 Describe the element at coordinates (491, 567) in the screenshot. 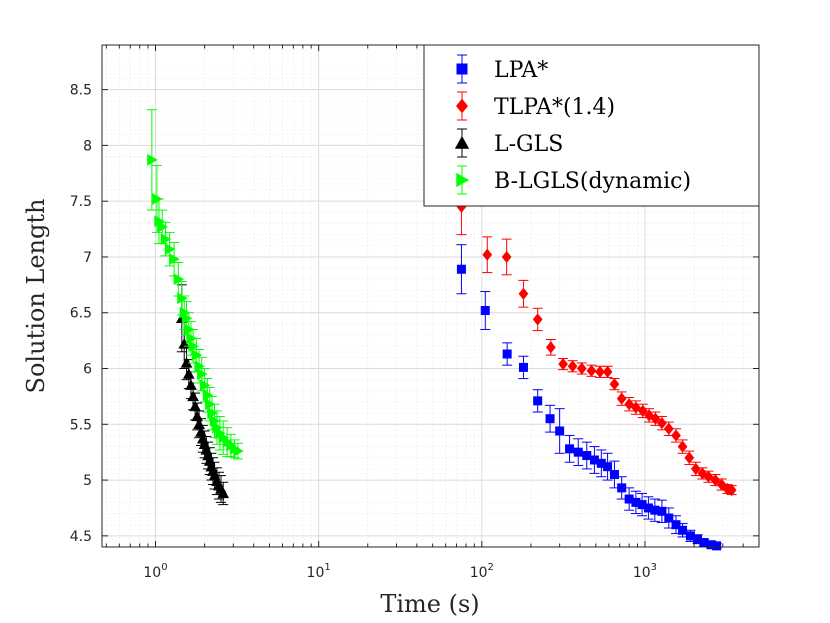

I see `x-tick-exponent: 2` at that location.